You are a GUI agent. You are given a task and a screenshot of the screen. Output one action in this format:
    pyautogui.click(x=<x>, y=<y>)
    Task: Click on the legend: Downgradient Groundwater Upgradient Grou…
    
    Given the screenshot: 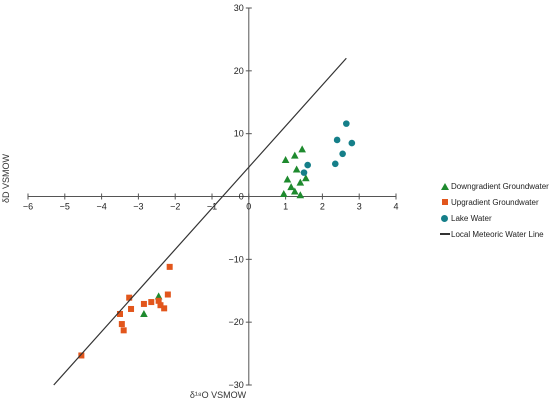 What is the action you would take?
    pyautogui.click(x=494, y=210)
    